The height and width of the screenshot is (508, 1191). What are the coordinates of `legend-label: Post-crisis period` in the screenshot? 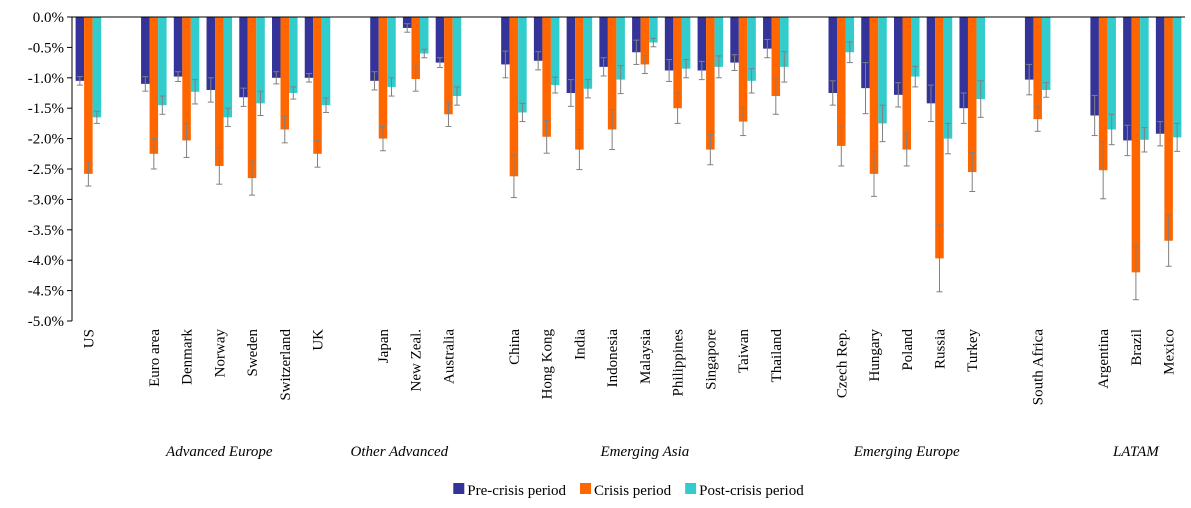 It's located at (751, 491).